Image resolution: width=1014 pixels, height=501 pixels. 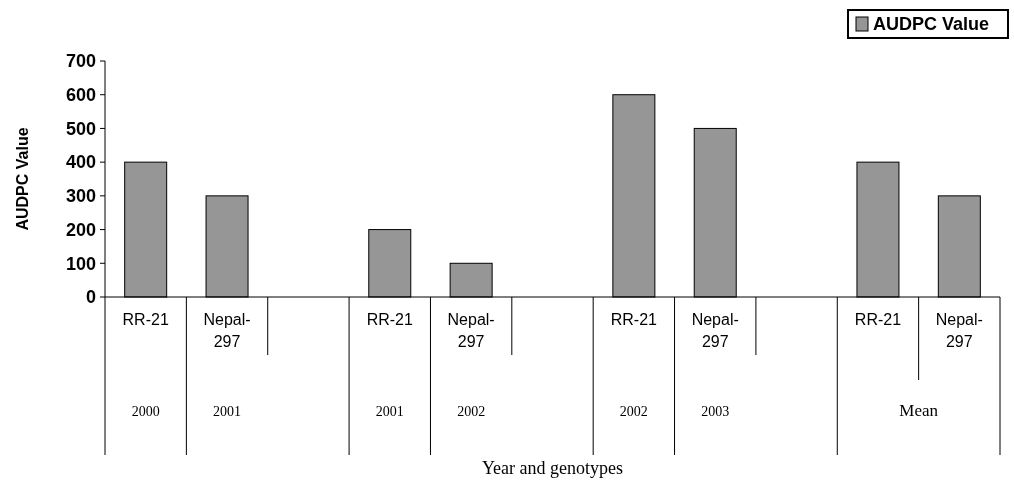 What do you see at coordinates (145, 411) in the screenshot?
I see `text: 2000` at bounding box center [145, 411].